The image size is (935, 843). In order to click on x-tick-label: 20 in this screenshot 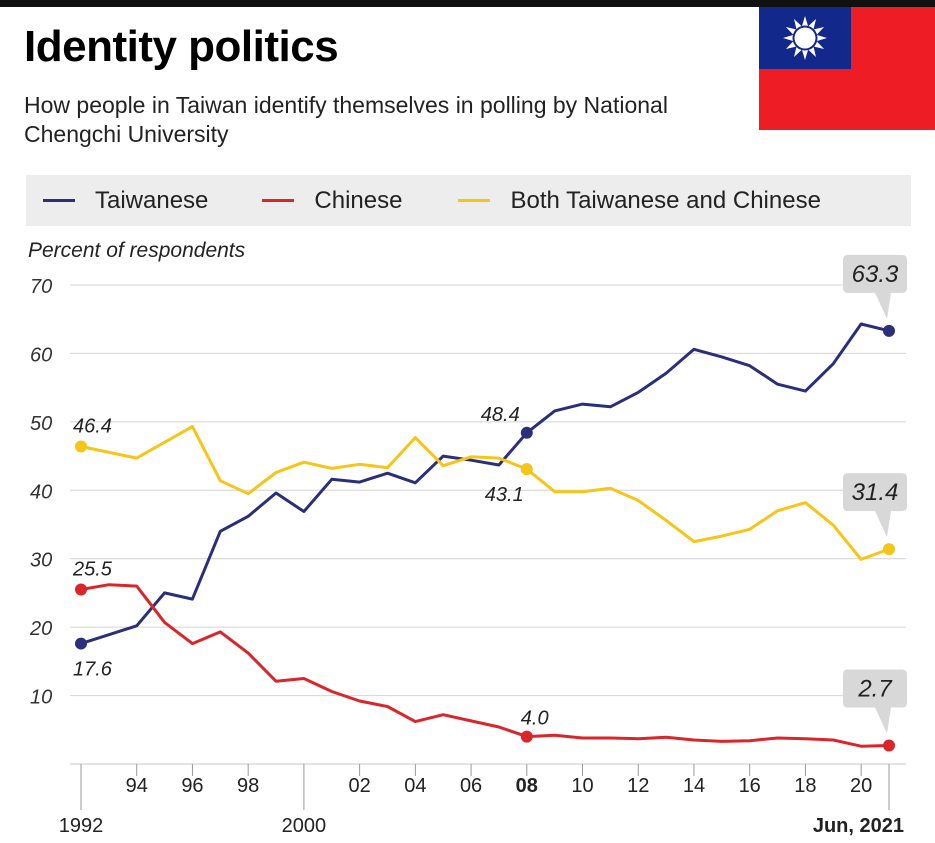, I will do `click(861, 786)`.